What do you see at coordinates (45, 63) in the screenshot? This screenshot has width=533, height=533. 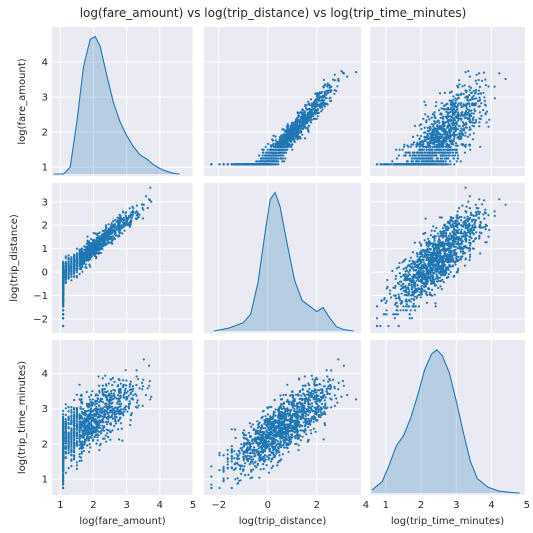 I see `y-tick-label: 4` at bounding box center [45, 63].